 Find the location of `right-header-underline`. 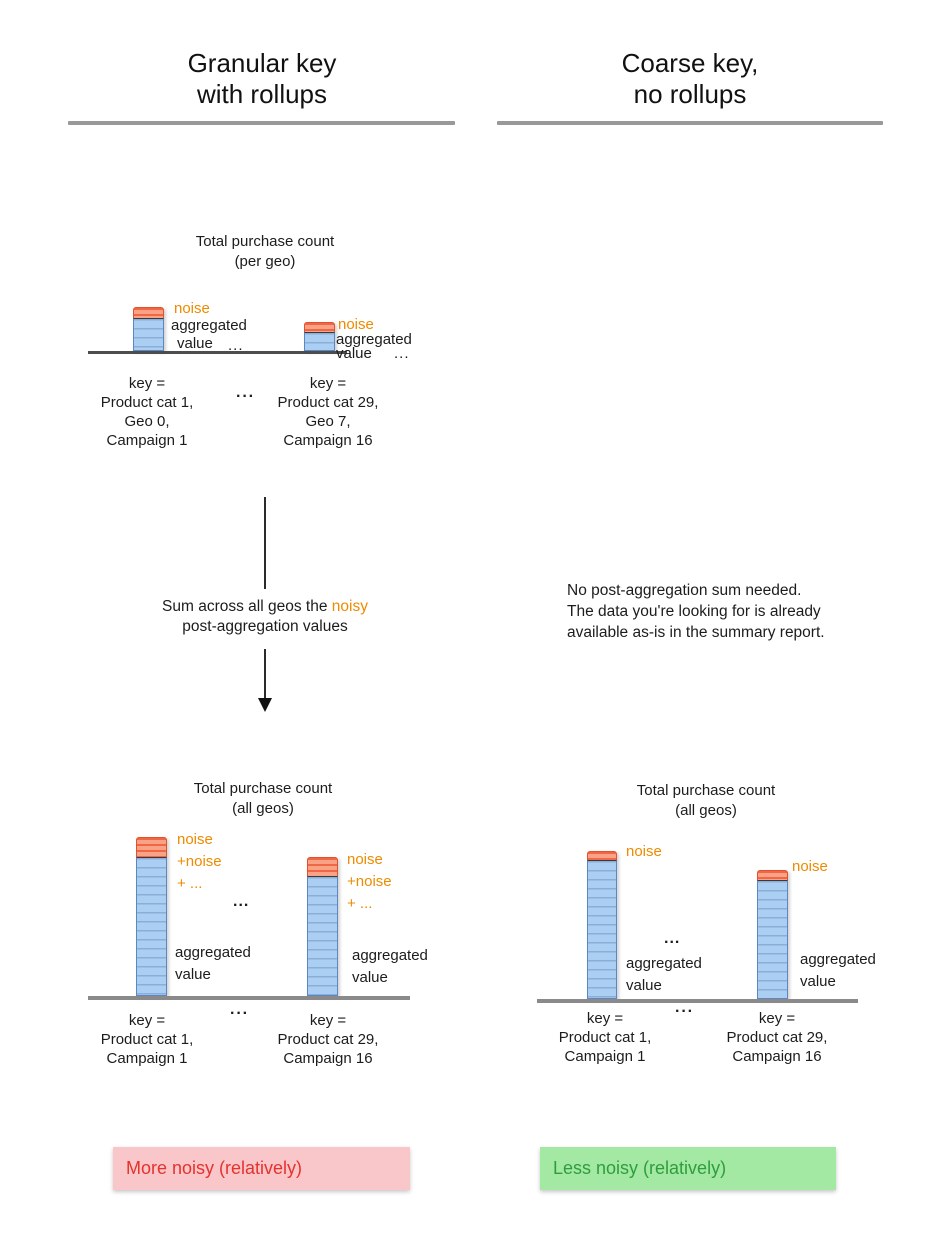

right-header-underline is located at coordinates (690, 123).